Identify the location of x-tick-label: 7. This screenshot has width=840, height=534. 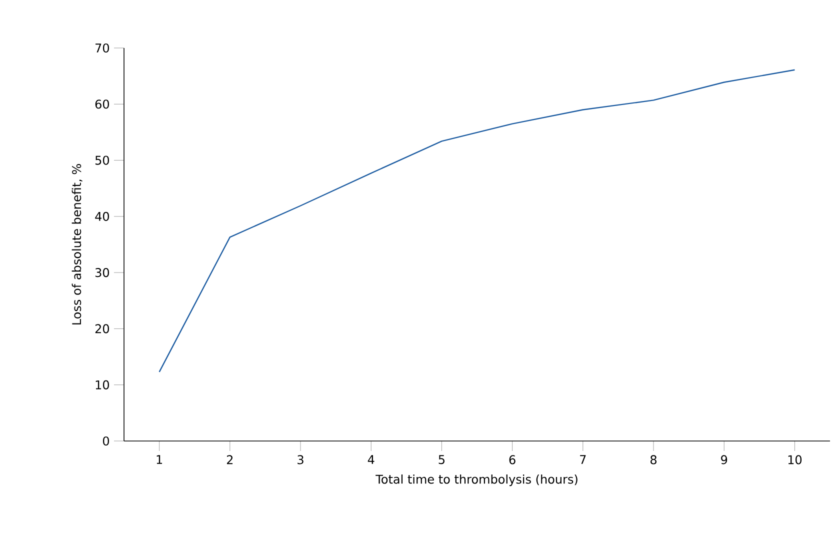
(583, 459).